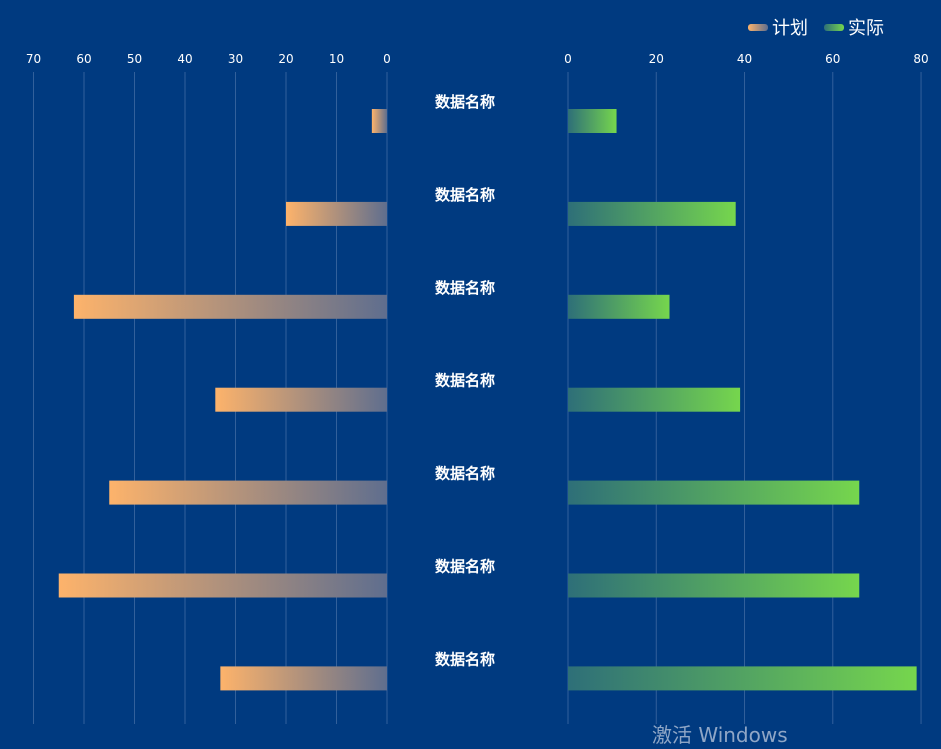 Image resolution: width=941 pixels, height=749 pixels. Describe the element at coordinates (134, 59) in the screenshot. I see `left-tick-label: 50` at that location.